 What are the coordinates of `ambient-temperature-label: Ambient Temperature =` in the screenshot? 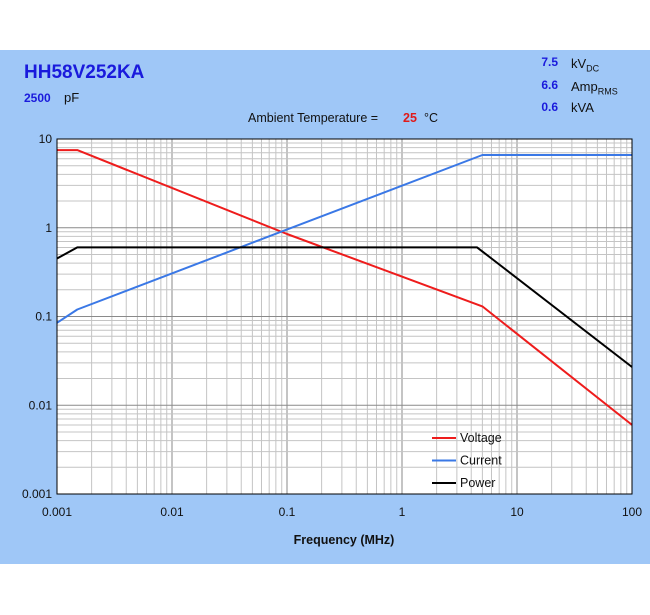 It's located at (313, 118).